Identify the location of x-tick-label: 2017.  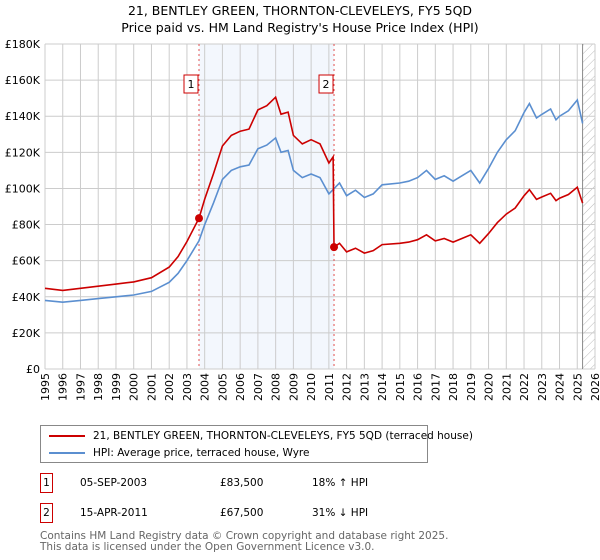
(435, 387).